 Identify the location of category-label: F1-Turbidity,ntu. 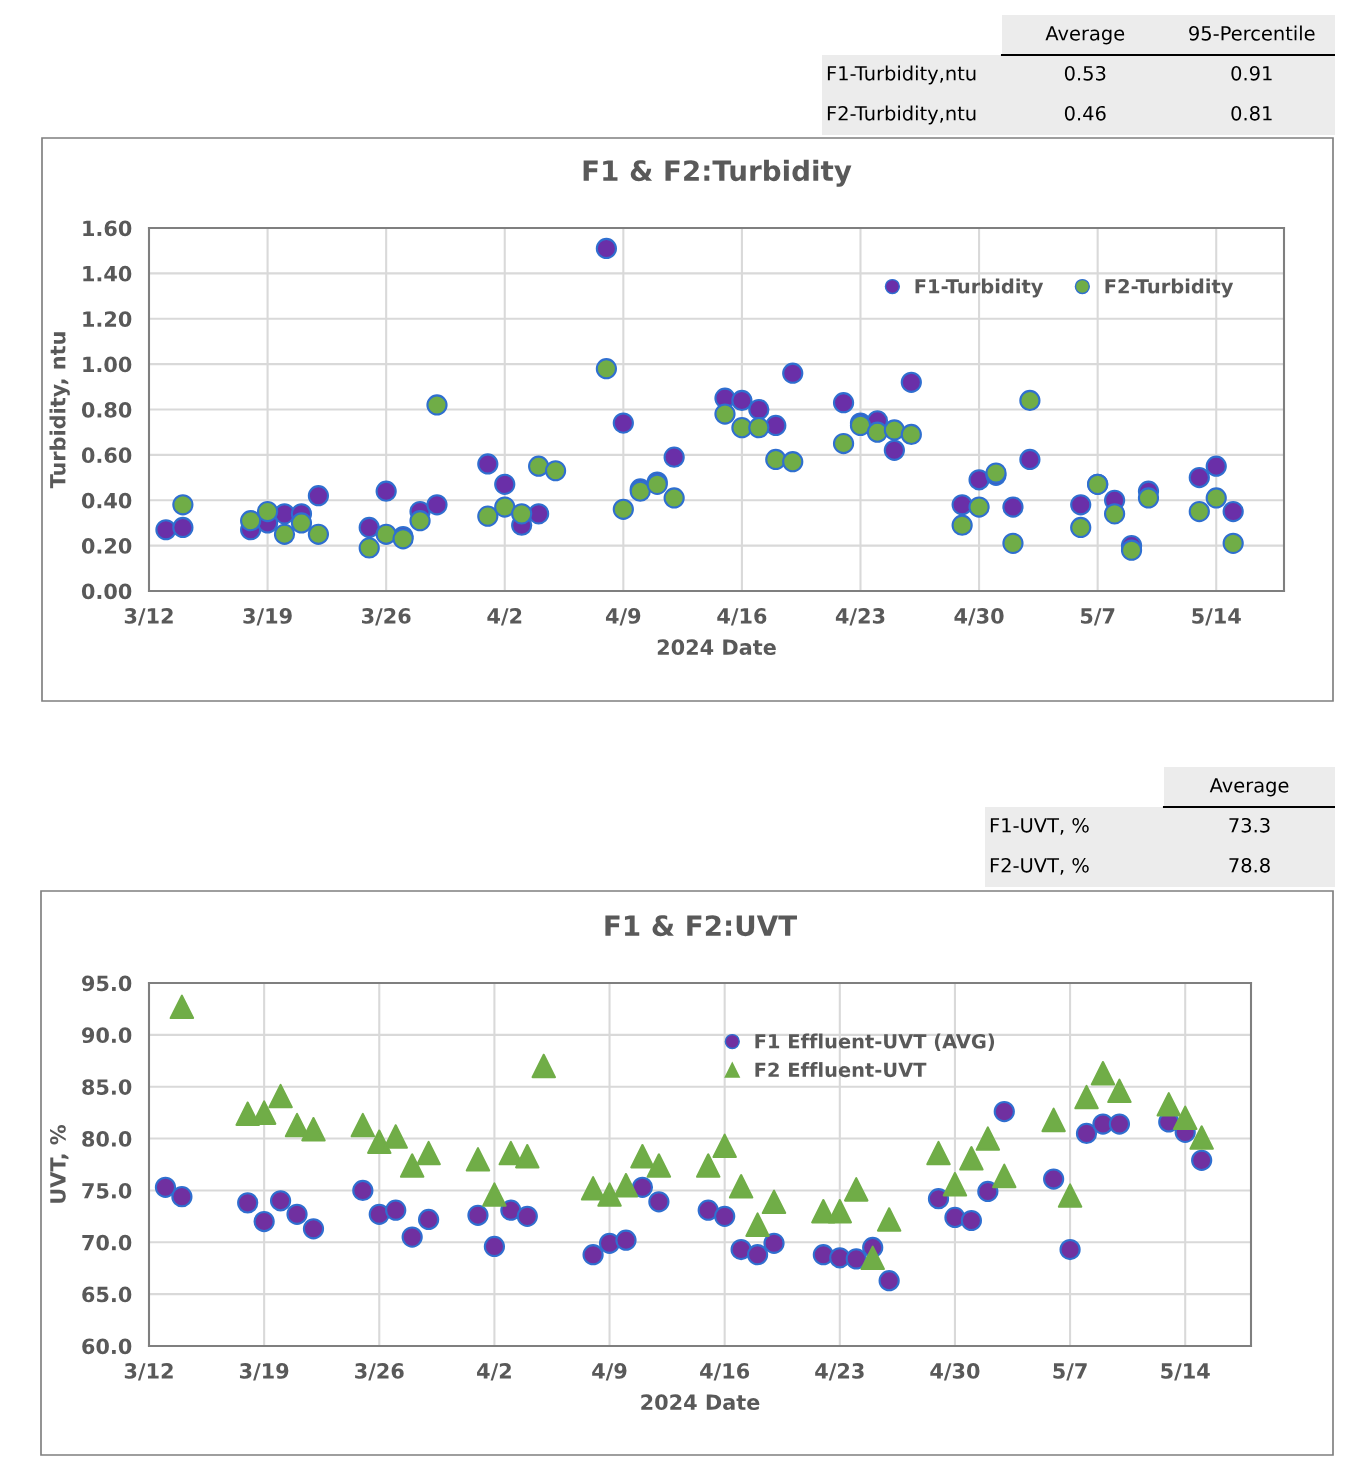
(901, 75).